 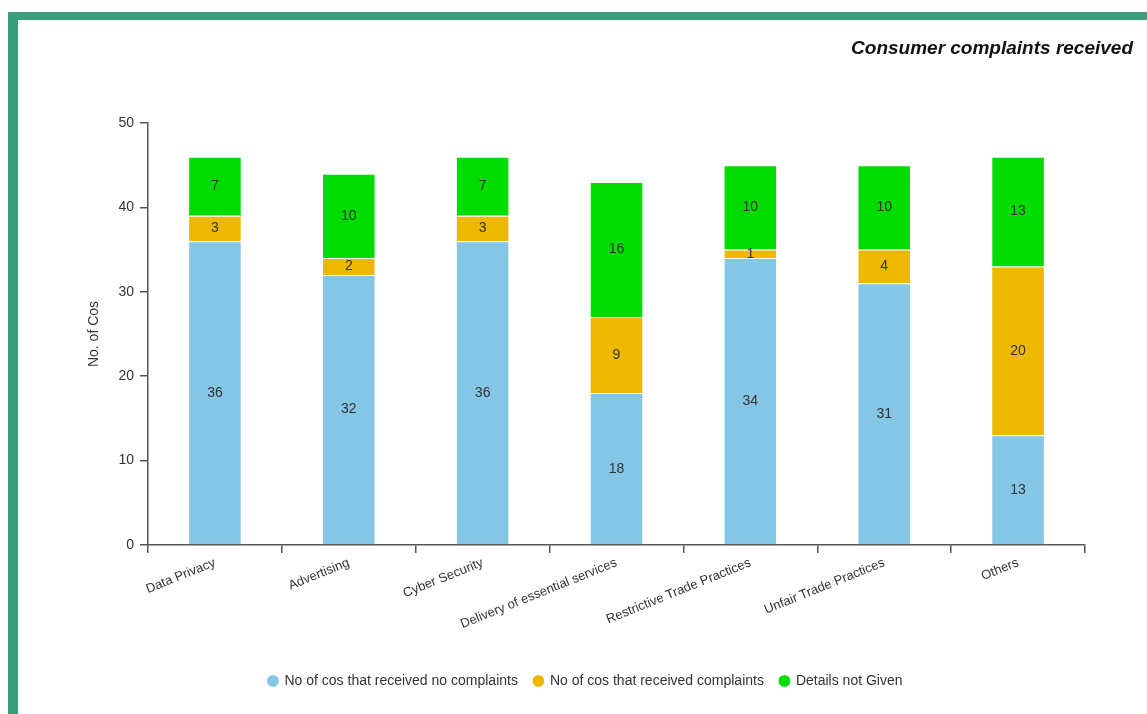 What do you see at coordinates (93, 334) in the screenshot?
I see `y-axis-title: No. of Cos` at bounding box center [93, 334].